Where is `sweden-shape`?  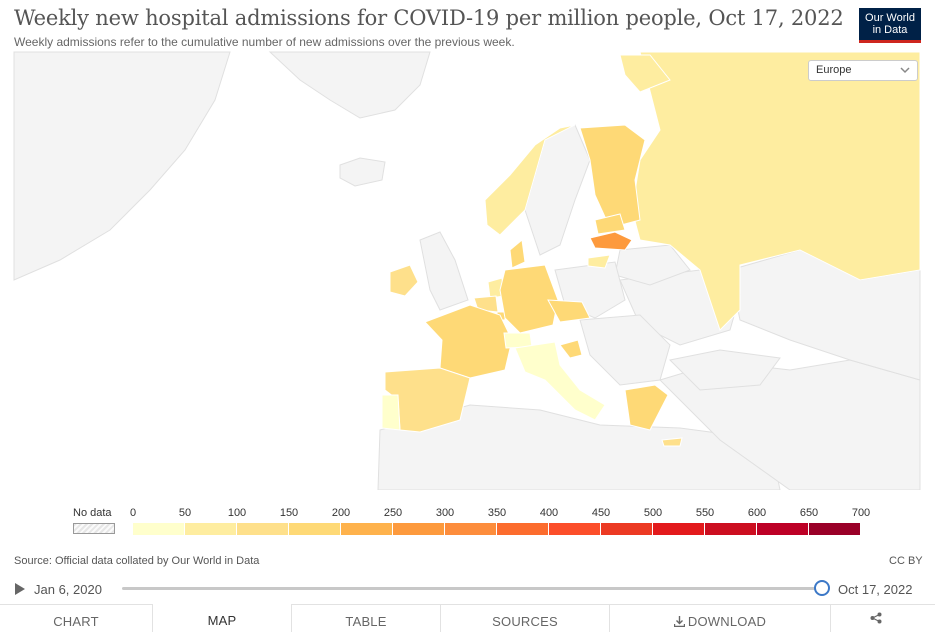 sweden-shape is located at coordinates (557, 190).